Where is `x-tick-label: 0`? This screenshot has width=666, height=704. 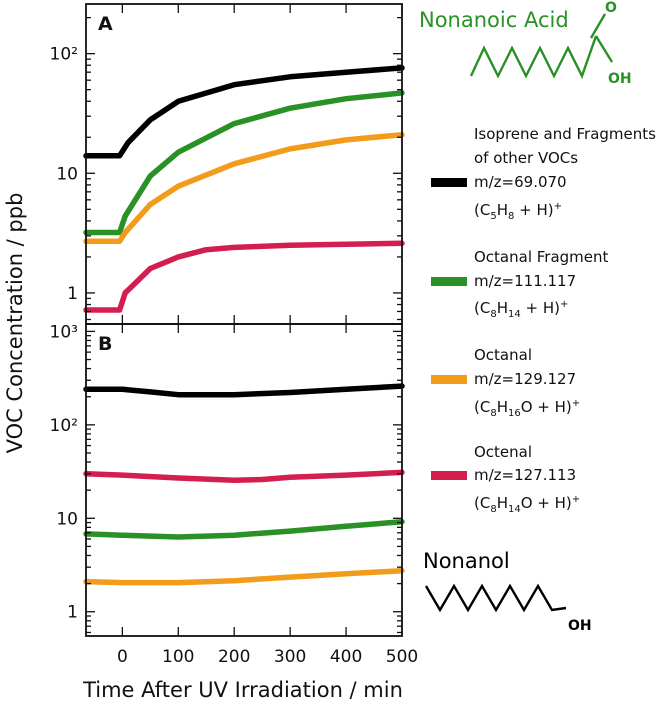
x-tick-label: 0 is located at coordinates (122, 657).